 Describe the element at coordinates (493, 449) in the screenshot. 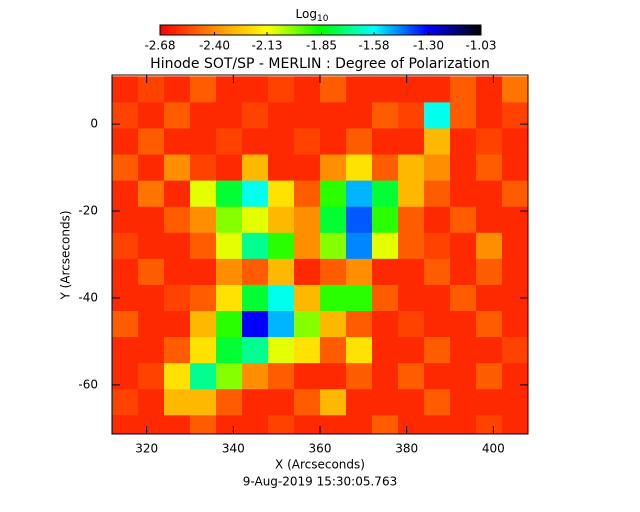

I see `x-tick-label: 400` at that location.